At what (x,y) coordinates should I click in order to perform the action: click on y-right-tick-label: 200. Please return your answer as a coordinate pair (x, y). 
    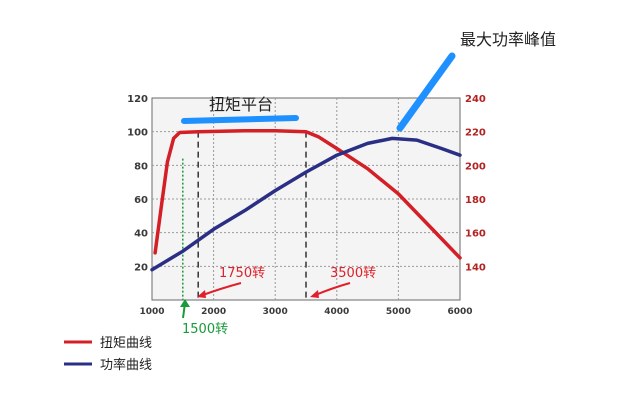
    Looking at the image, I should click on (475, 166).